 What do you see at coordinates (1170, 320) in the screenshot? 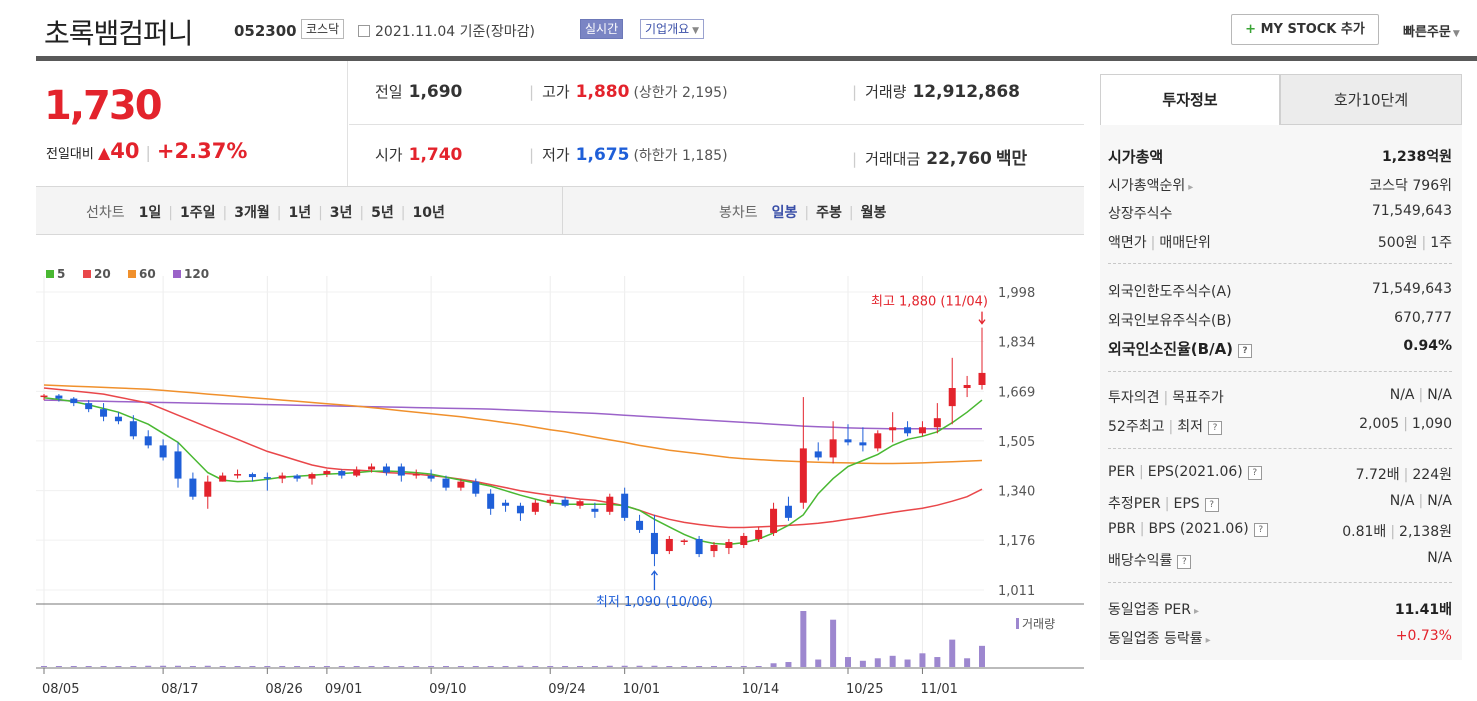
I see `info-key: 외국인보유주식수(B)` at bounding box center [1170, 320].